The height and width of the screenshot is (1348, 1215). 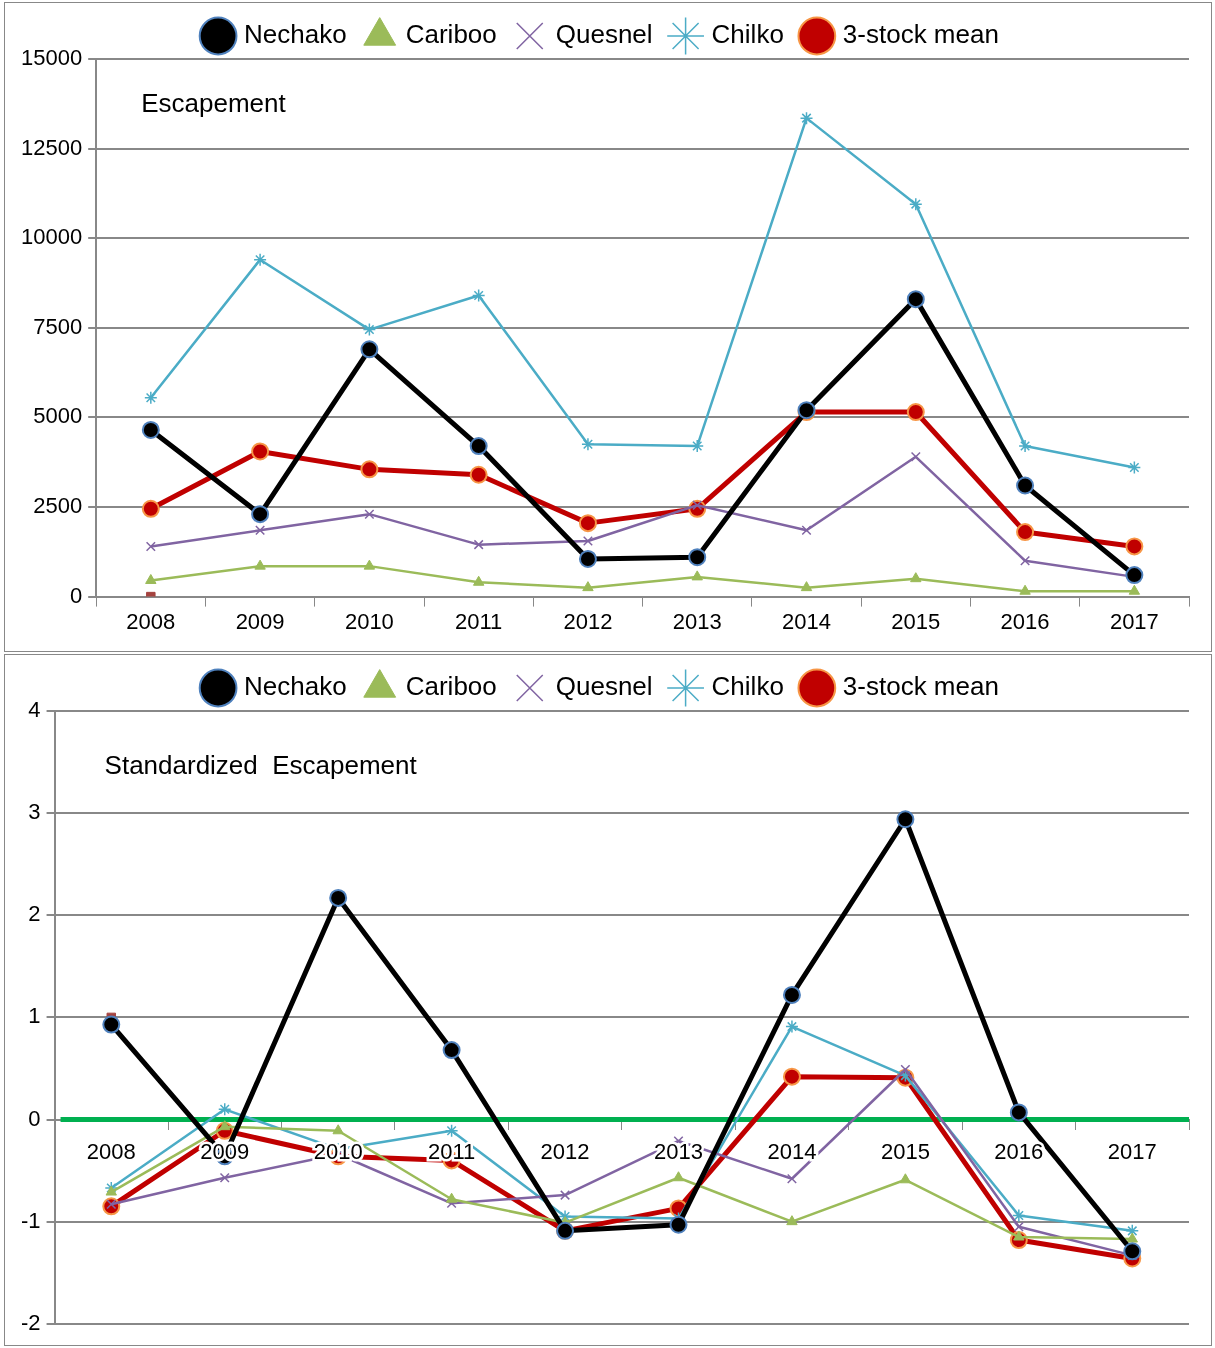 I want to click on x-tick-label: 2010, so click(x=369, y=621).